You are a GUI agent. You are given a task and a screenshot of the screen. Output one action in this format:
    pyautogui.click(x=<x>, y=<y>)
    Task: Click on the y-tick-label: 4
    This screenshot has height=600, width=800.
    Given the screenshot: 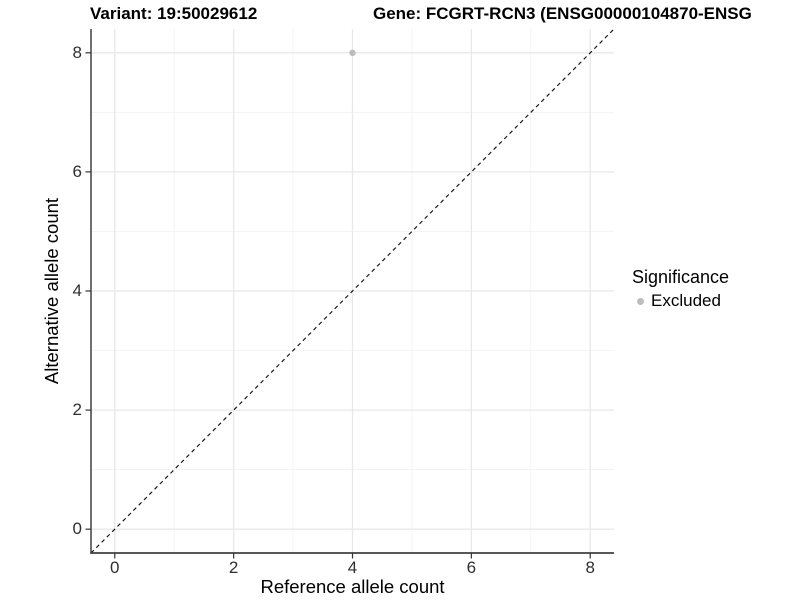 What is the action you would take?
    pyautogui.click(x=77, y=290)
    